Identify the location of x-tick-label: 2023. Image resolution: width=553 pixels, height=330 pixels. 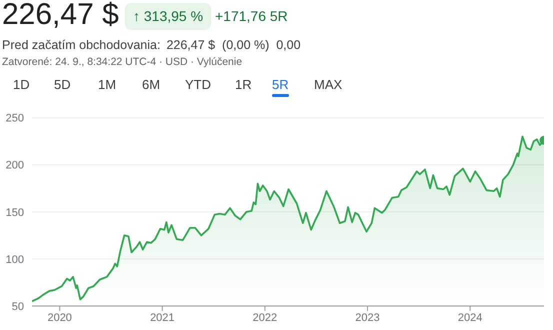
(367, 318).